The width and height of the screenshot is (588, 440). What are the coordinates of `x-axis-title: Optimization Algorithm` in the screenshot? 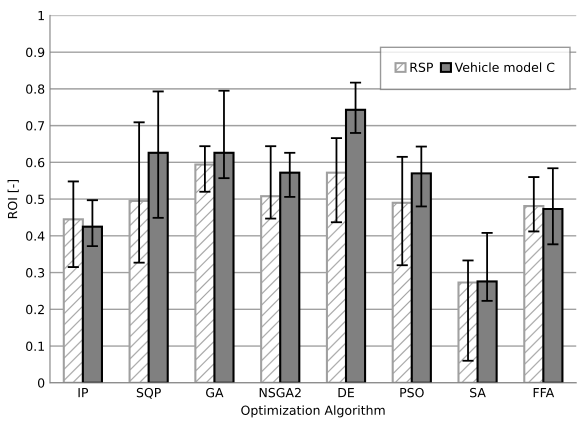 It's located at (313, 411).